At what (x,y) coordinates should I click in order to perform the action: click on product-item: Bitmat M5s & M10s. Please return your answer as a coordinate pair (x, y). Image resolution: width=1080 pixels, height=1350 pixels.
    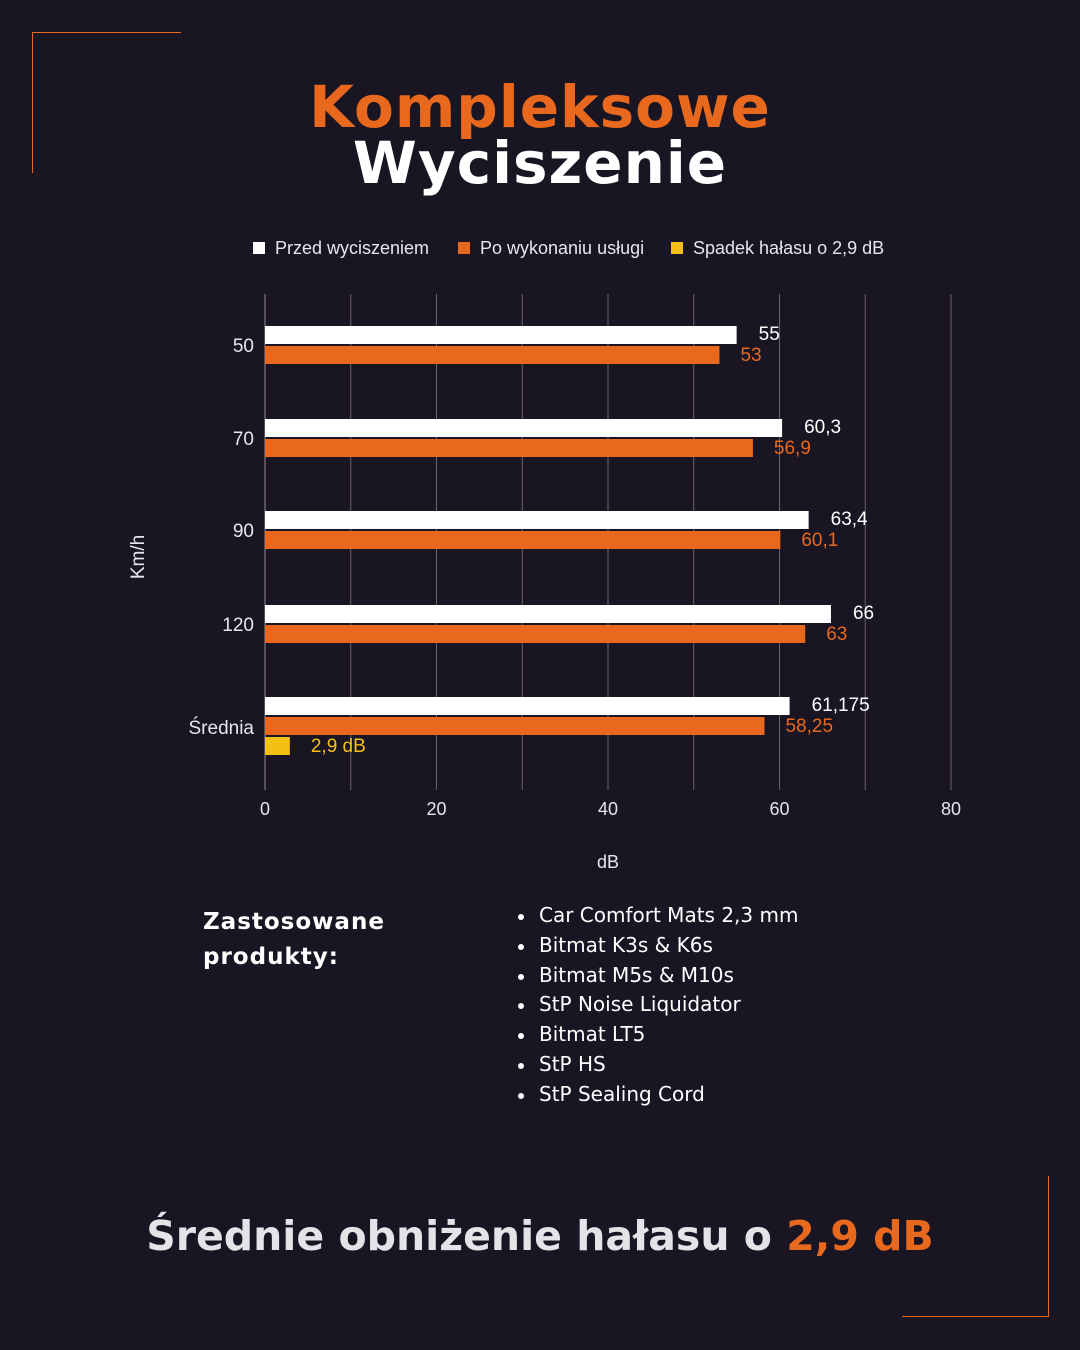
    Looking at the image, I should click on (657, 976).